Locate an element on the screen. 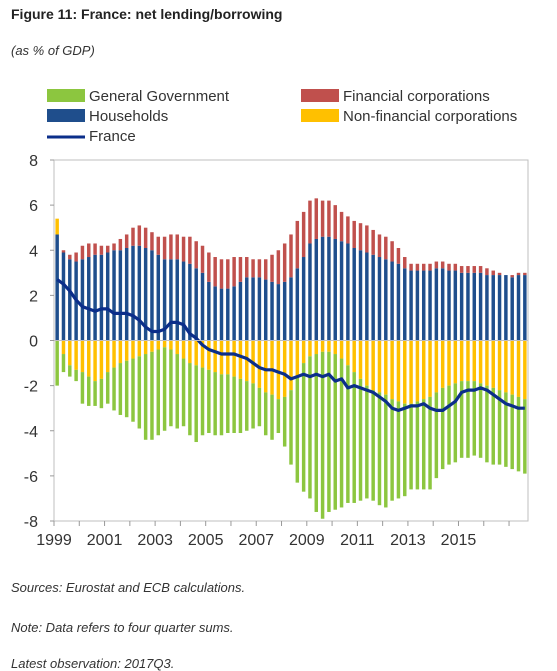 The width and height of the screenshot is (557, 671). x-tick-label: 2013 is located at coordinates (408, 540).